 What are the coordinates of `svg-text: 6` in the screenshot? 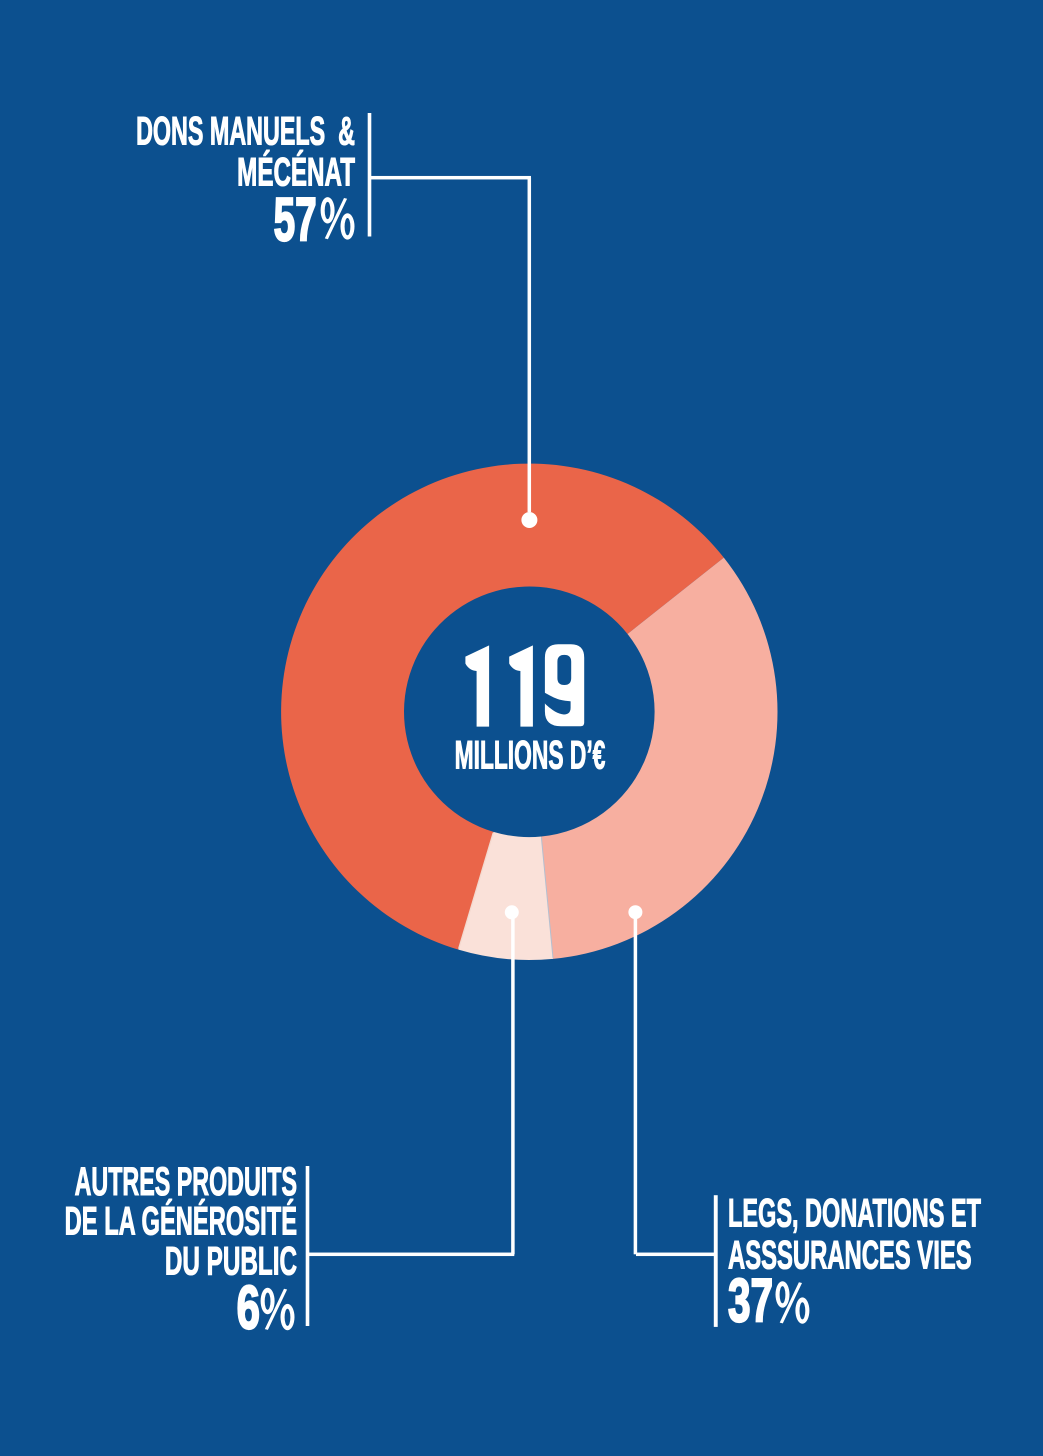 It's located at (248, 1309).